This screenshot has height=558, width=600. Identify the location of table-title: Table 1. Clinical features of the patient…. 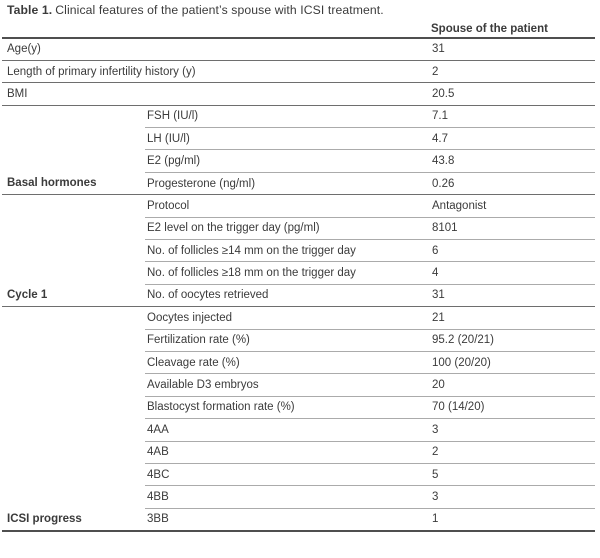
(298, 10).